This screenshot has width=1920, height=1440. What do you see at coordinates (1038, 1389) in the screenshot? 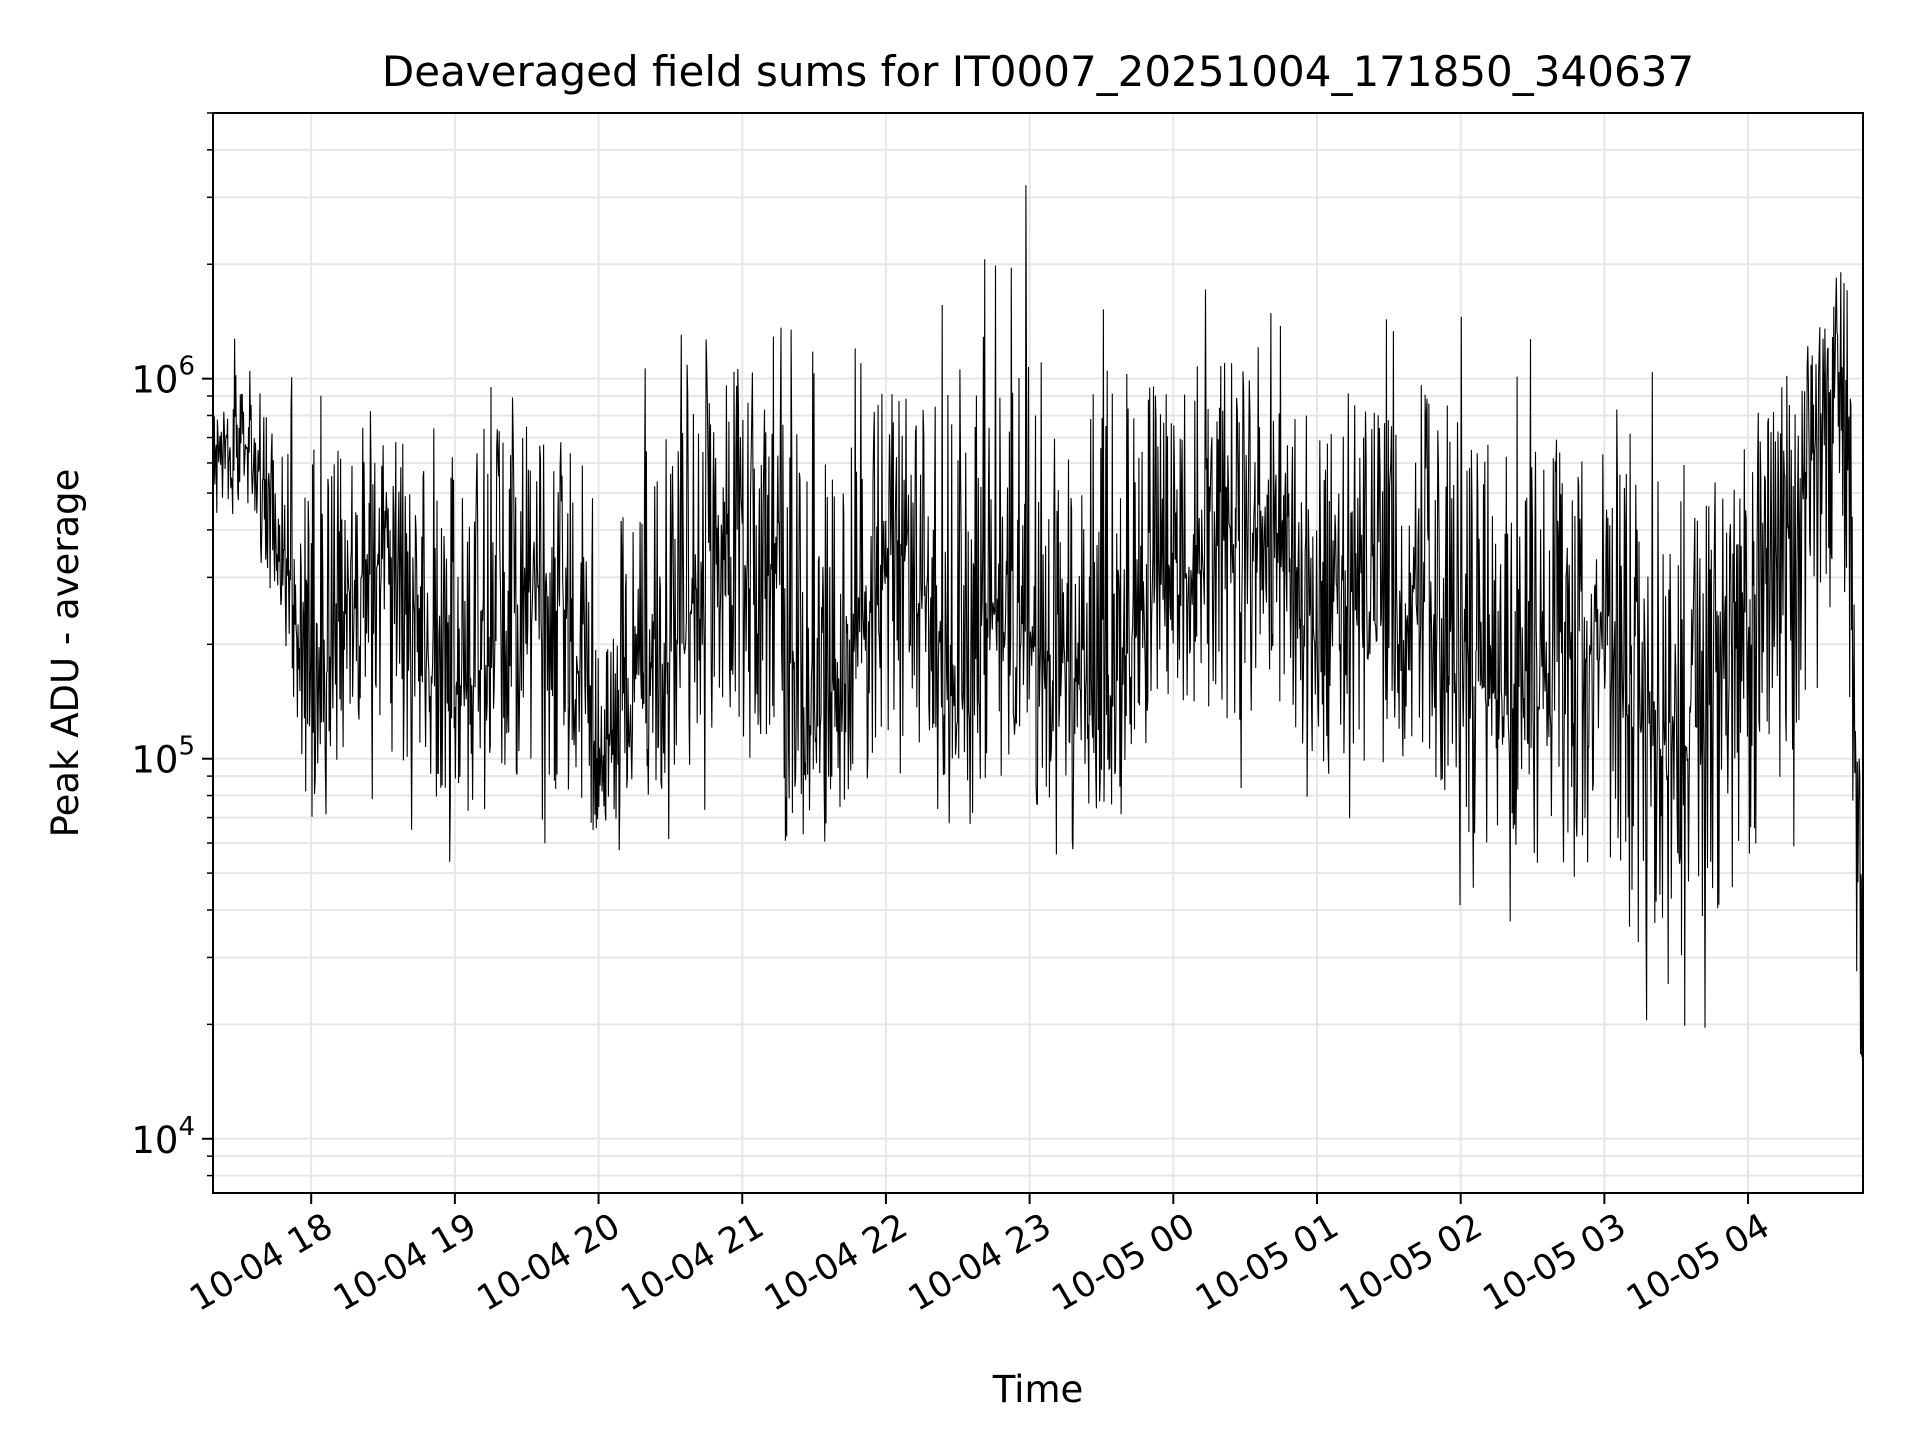
I see `x-axis-label: Time` at bounding box center [1038, 1389].